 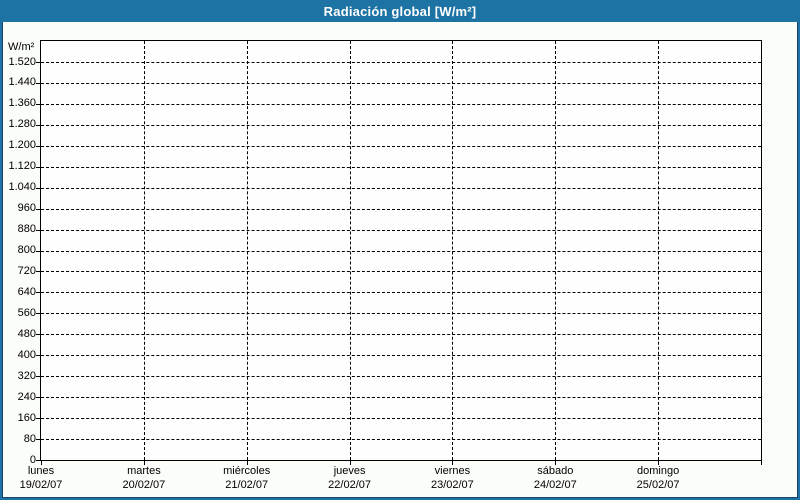 I want to click on x-tick-label: miércoles 21/02/07, so click(x=246, y=478).